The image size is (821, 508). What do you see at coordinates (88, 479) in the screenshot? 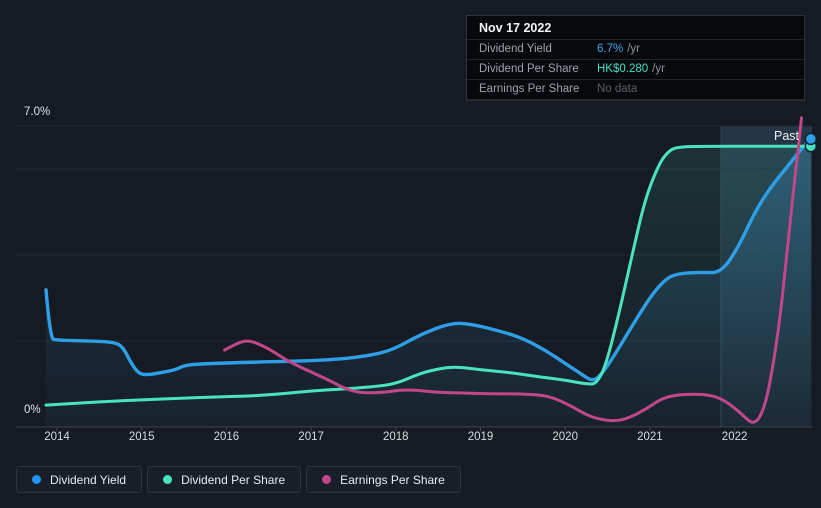
I see `legend-label-dividend-yield: Dividend Yield` at bounding box center [88, 479].